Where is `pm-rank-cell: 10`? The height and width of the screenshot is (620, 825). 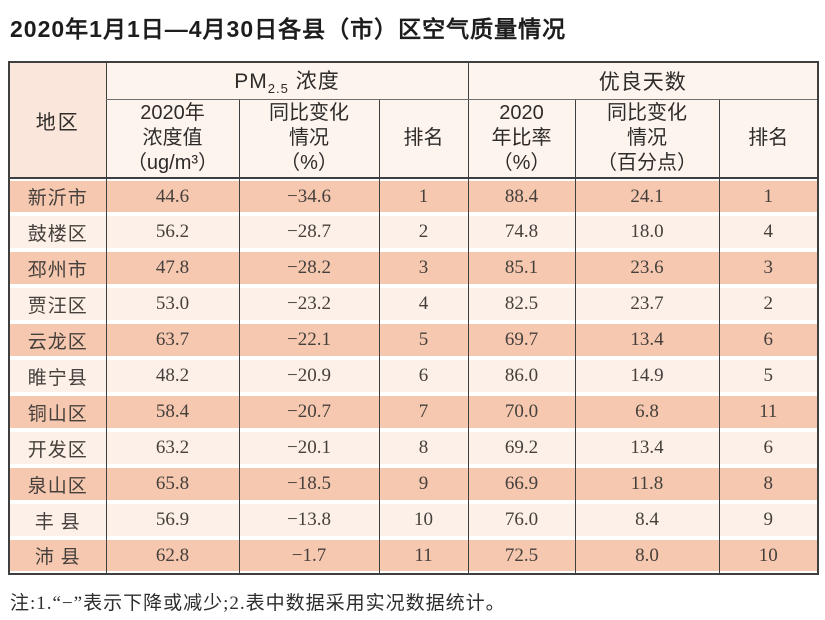
pm-rank-cell: 10 is located at coordinates (423, 520).